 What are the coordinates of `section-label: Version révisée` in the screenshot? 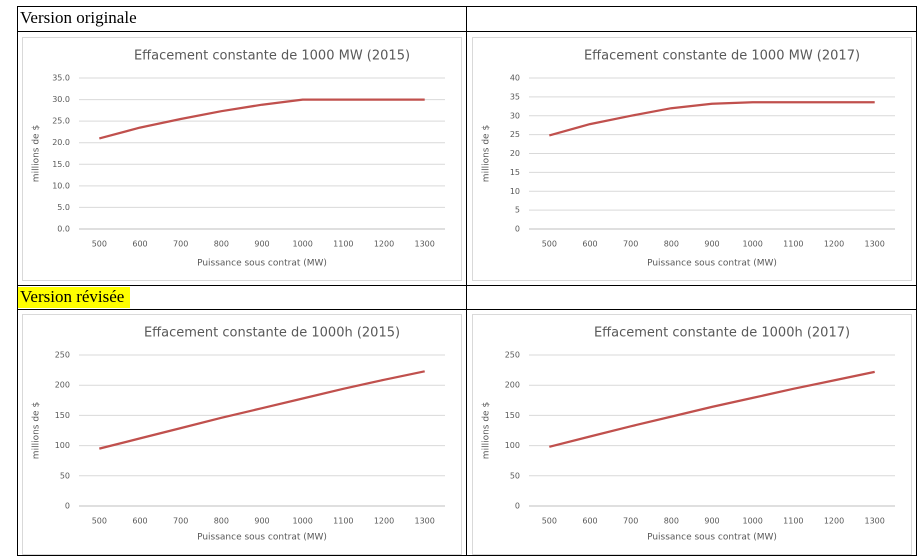 It's located at (72, 296).